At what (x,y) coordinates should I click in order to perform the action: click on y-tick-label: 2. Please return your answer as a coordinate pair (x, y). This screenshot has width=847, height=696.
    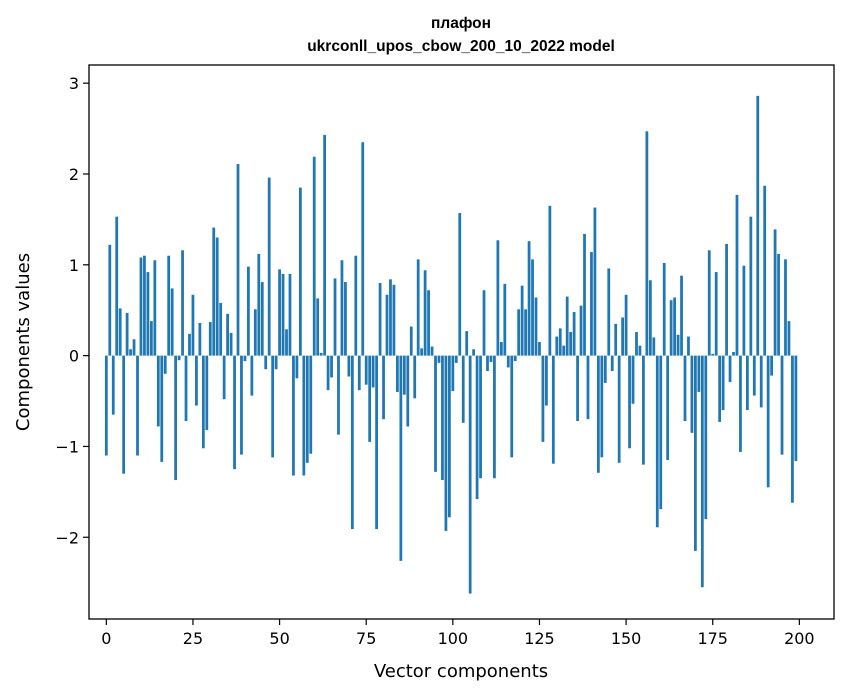
    Looking at the image, I should click on (74, 174).